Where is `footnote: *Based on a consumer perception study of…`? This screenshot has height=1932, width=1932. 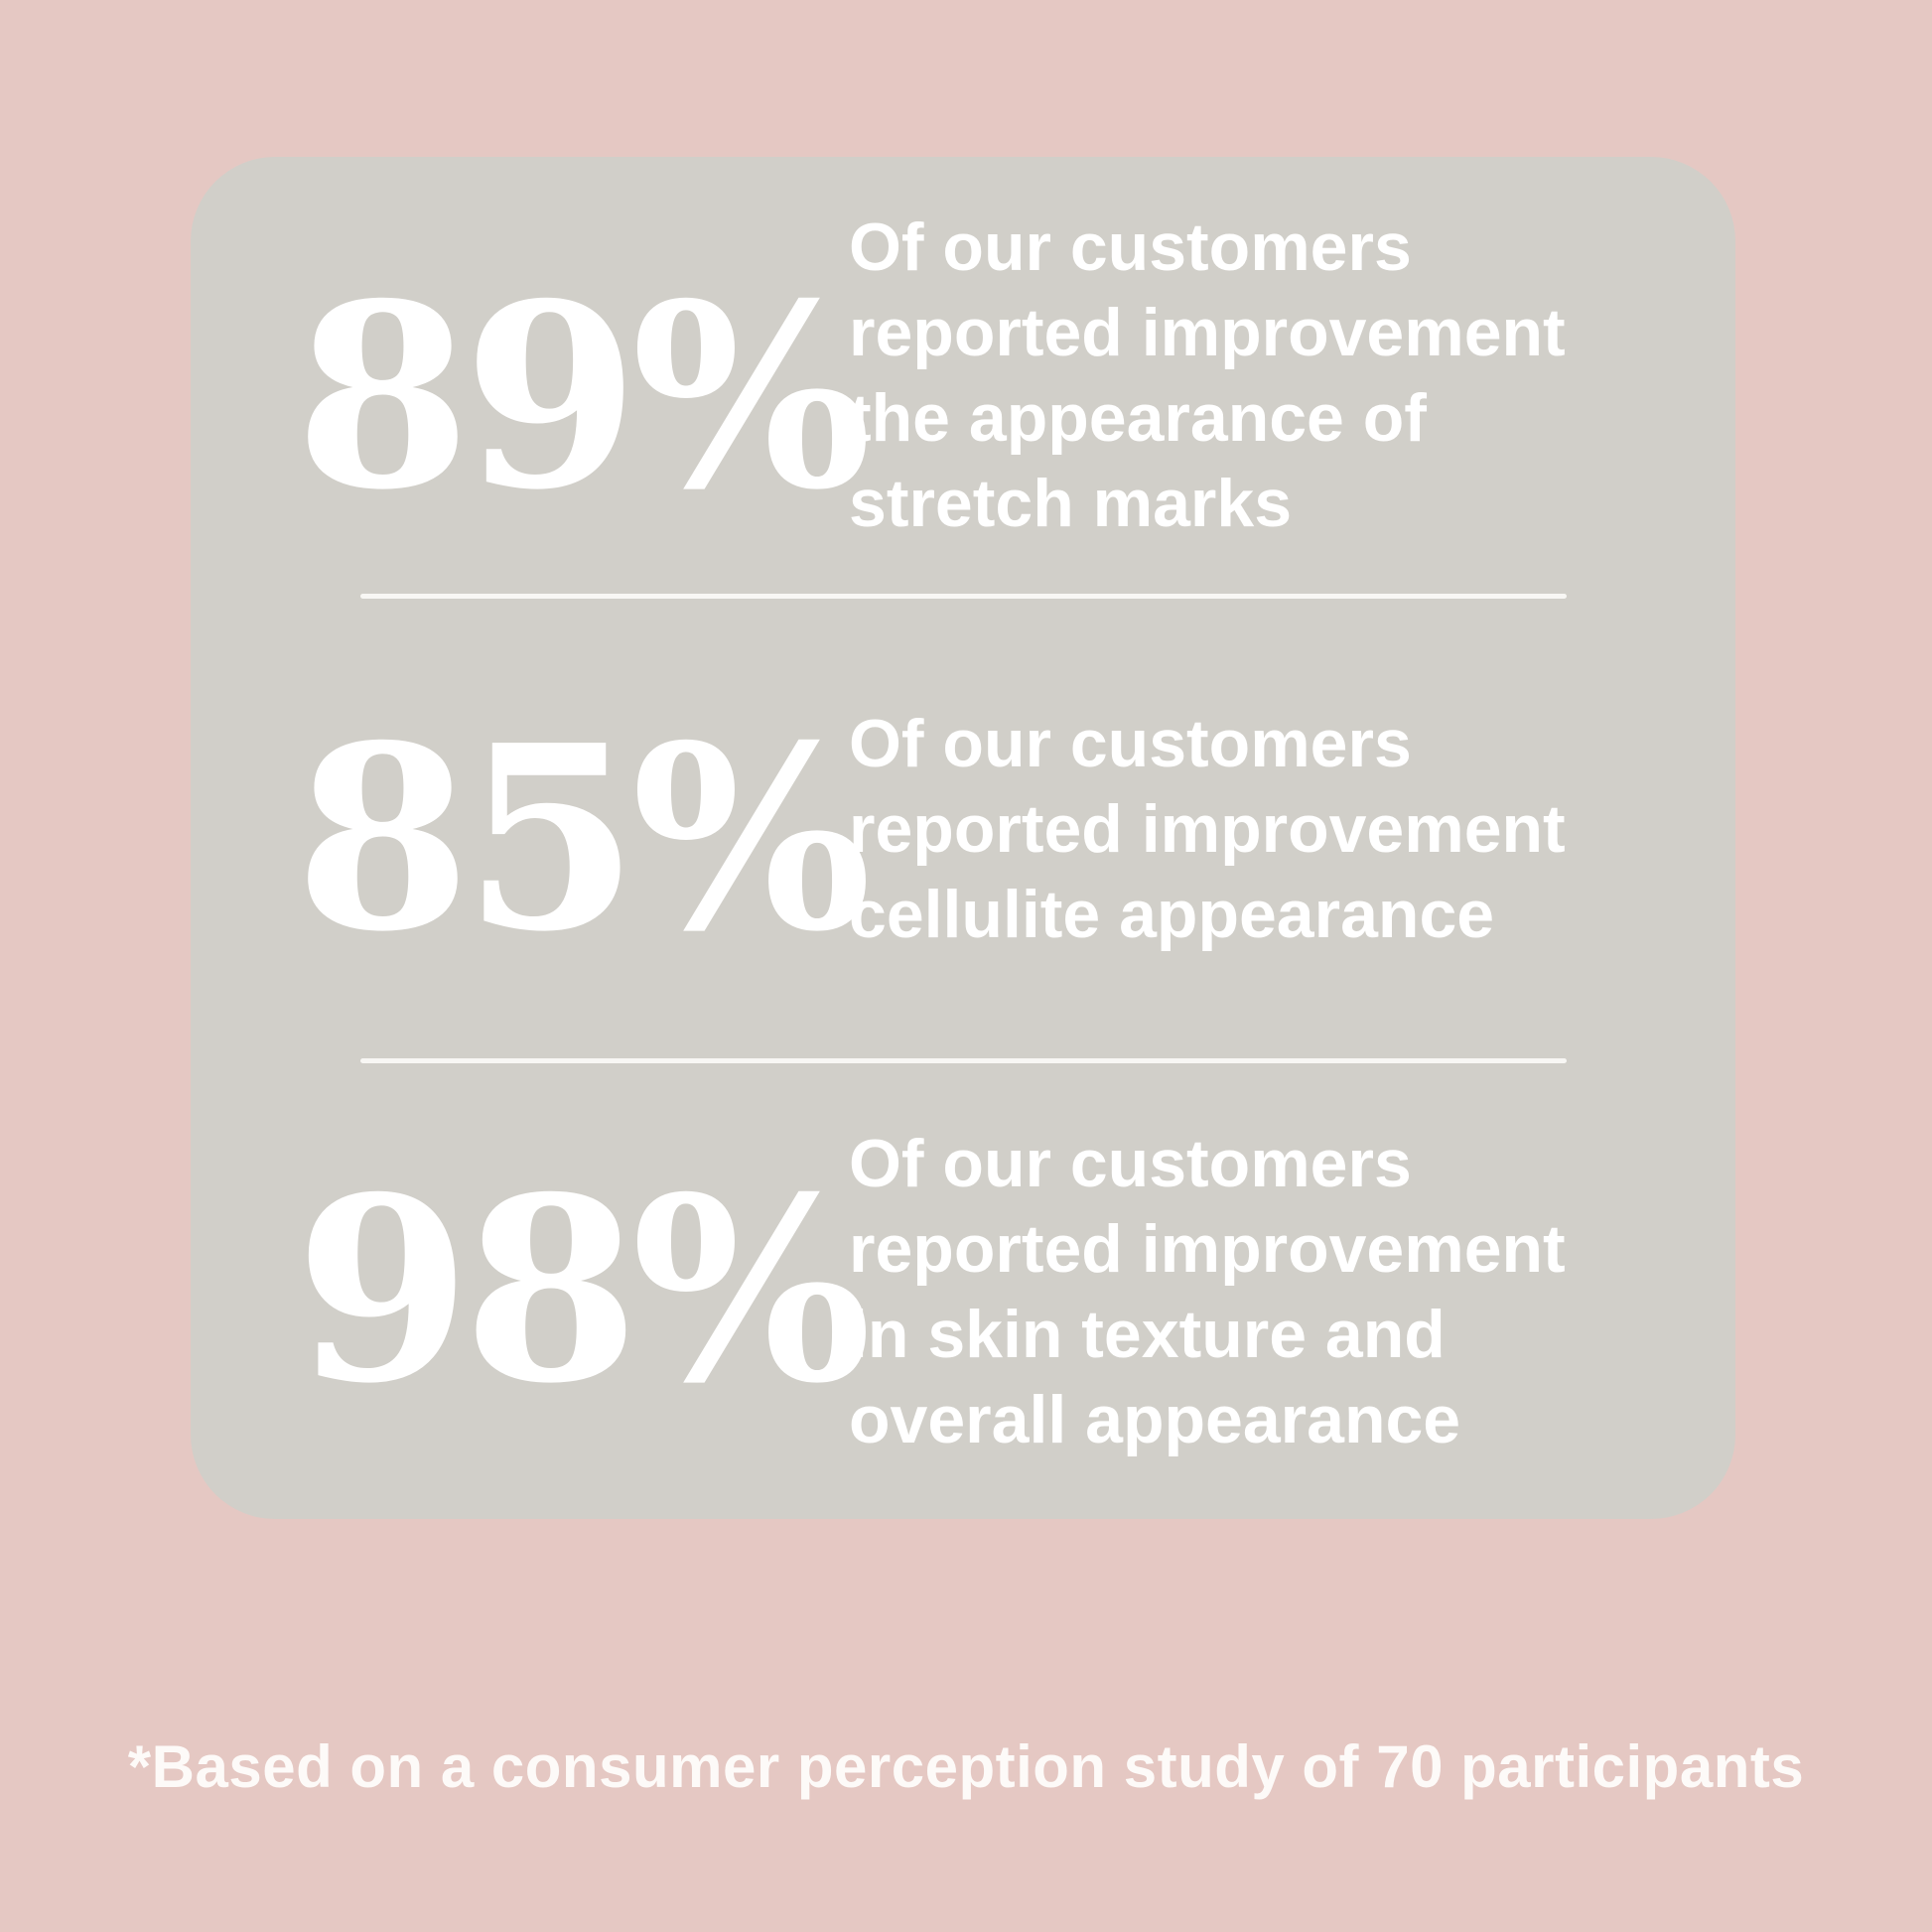 footnote: *Based on a consumer perception study of… is located at coordinates (966, 1767).